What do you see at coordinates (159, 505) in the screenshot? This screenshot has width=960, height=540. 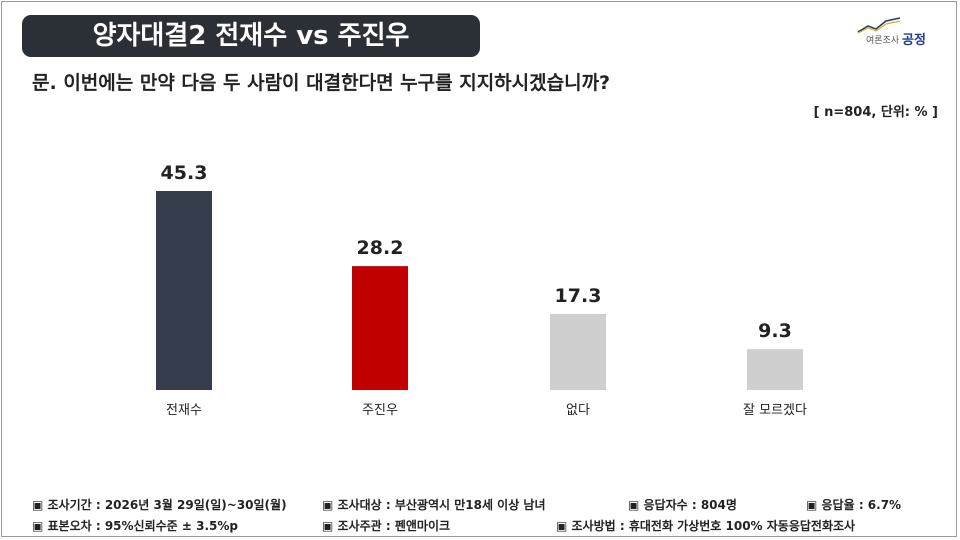 I see `footer-survey-period: ▣ 조사기간 : 2026년 3월 29일(일)~30일(월)` at bounding box center [159, 505].